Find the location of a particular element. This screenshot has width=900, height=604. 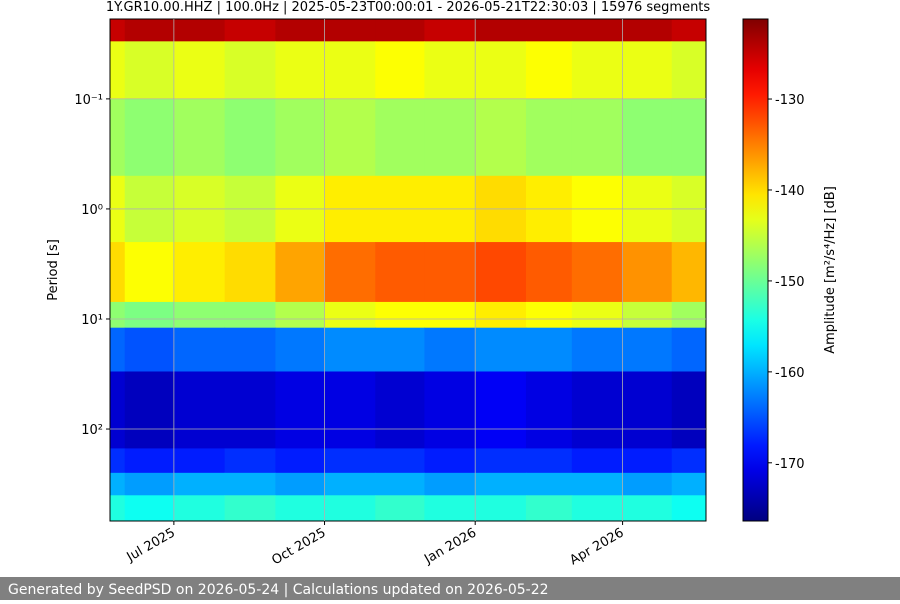

colorbar is located at coordinates (755, 270).